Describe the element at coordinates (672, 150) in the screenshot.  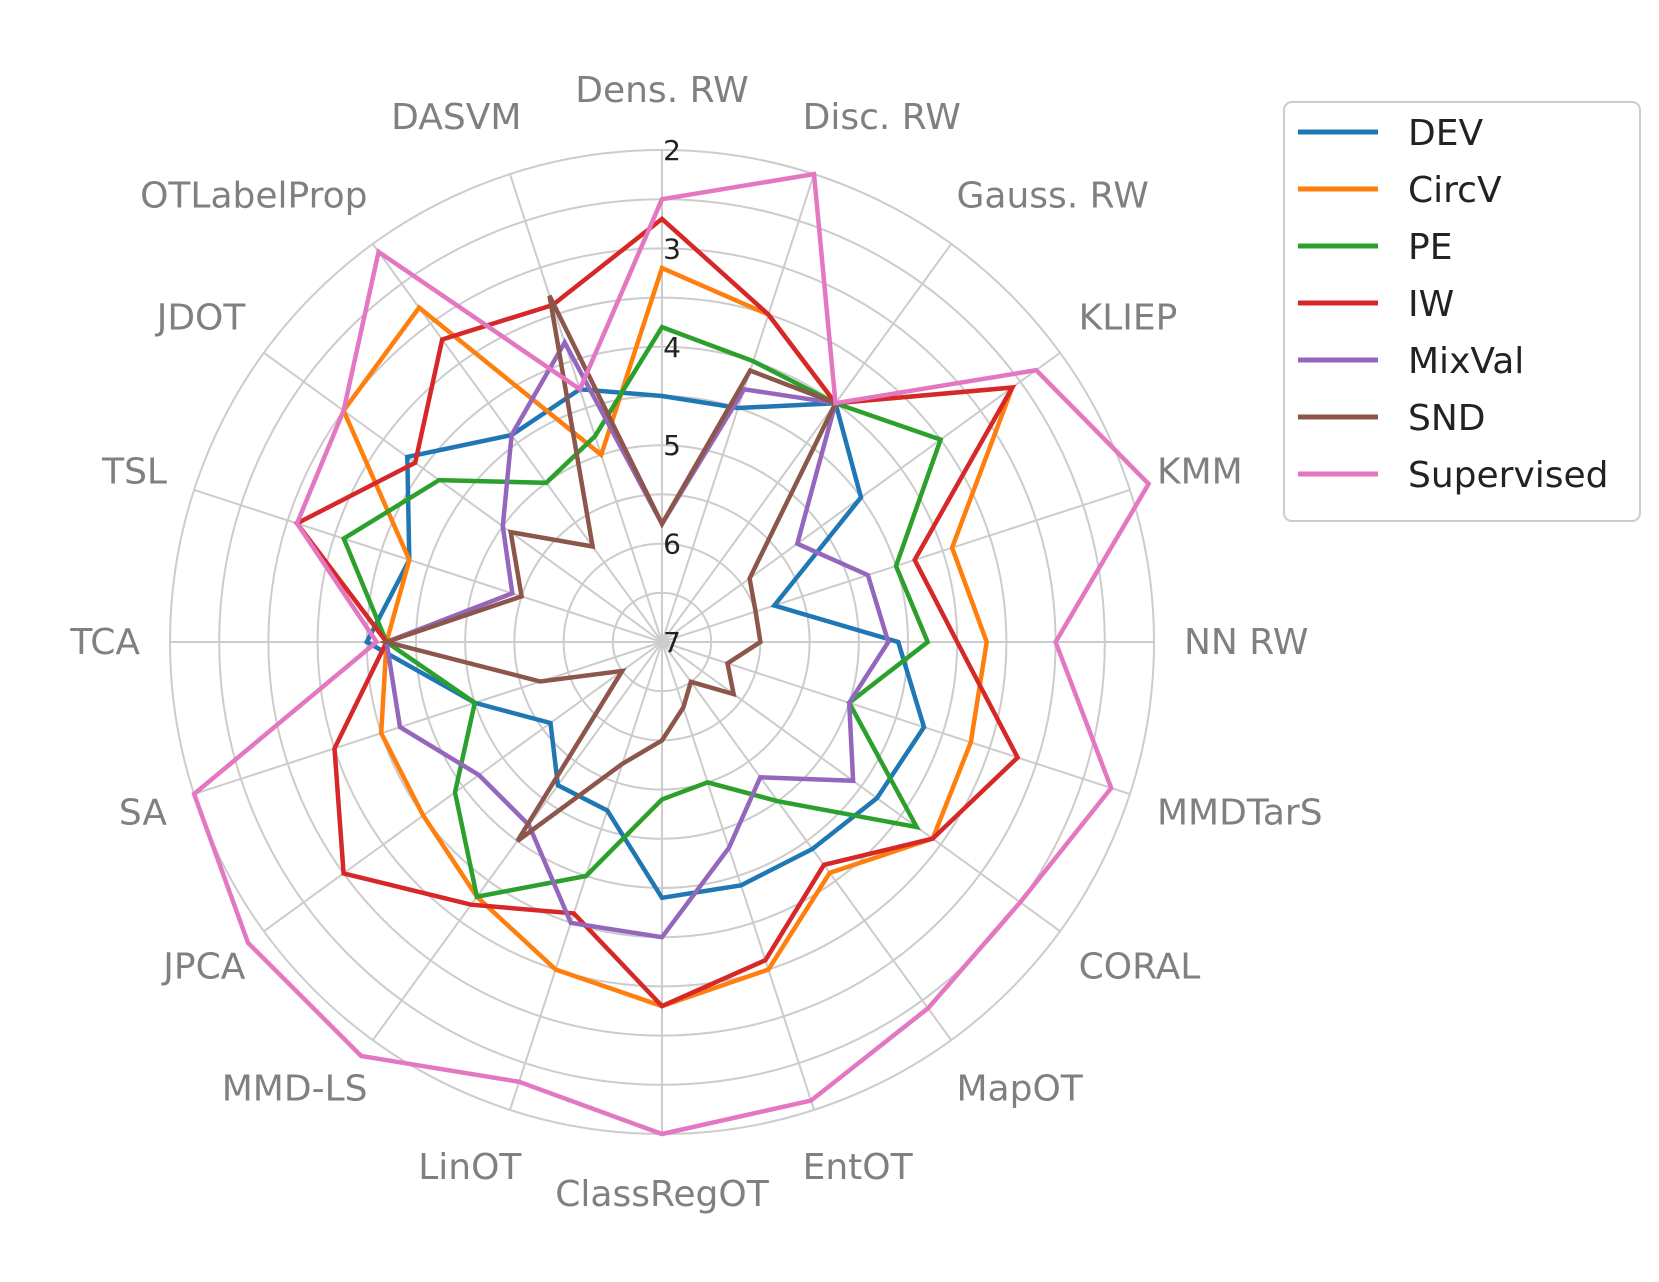
I see `radial-tick-label: 2` at that location.